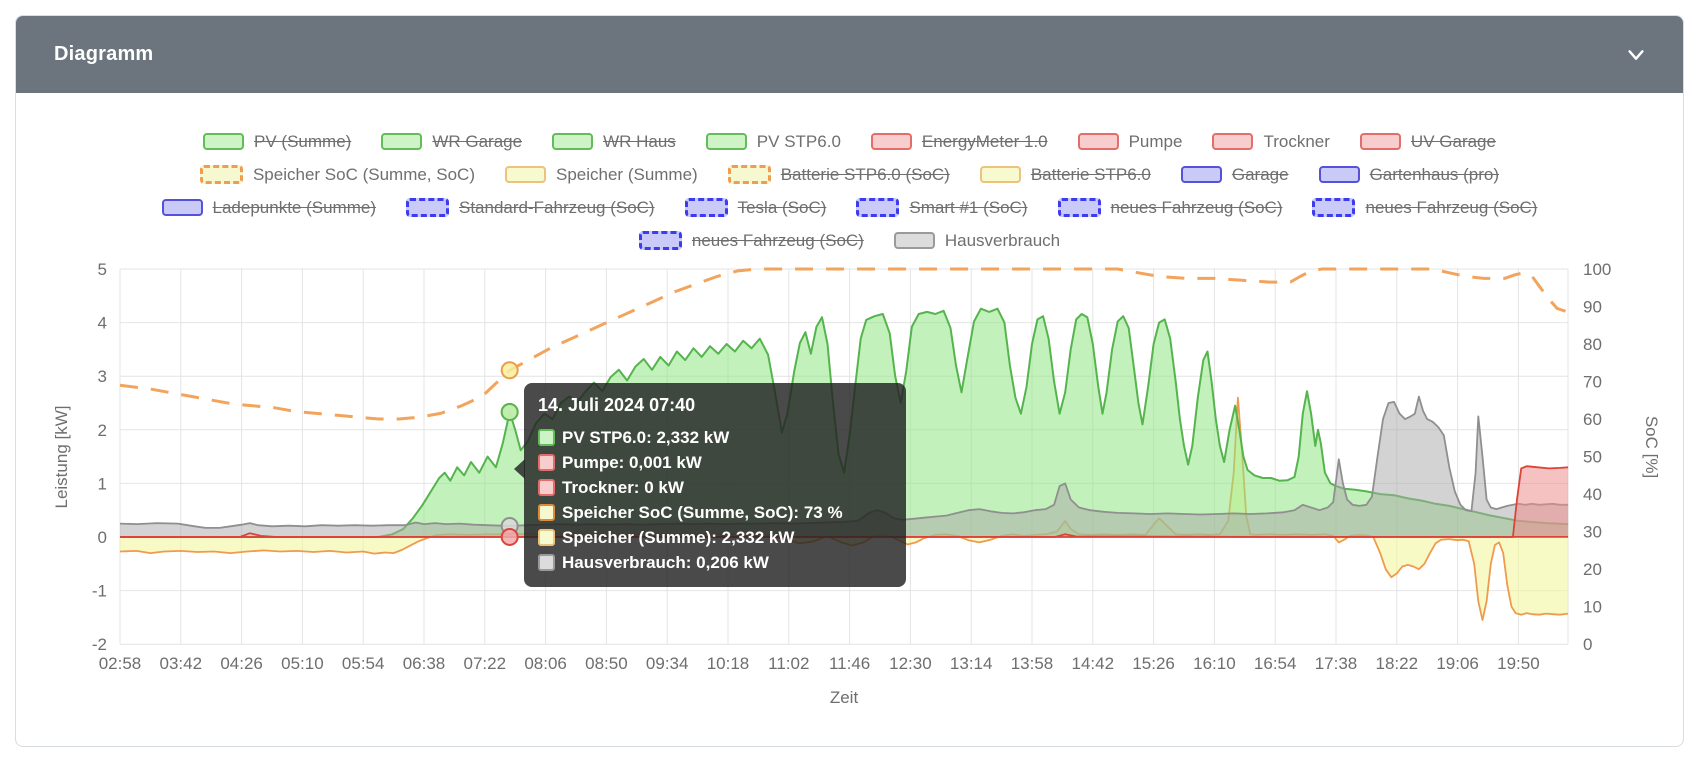  What do you see at coordinates (667, 663) in the screenshot?
I see `x-tick-label: 09:34` at bounding box center [667, 663].